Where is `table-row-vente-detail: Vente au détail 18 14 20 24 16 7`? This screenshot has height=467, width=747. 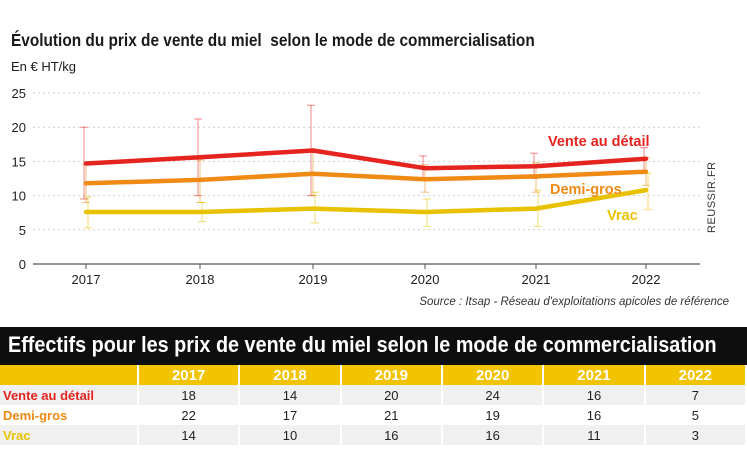 table-row-vente-detail: Vente au détail 18 14 20 24 16 7 is located at coordinates (373, 395).